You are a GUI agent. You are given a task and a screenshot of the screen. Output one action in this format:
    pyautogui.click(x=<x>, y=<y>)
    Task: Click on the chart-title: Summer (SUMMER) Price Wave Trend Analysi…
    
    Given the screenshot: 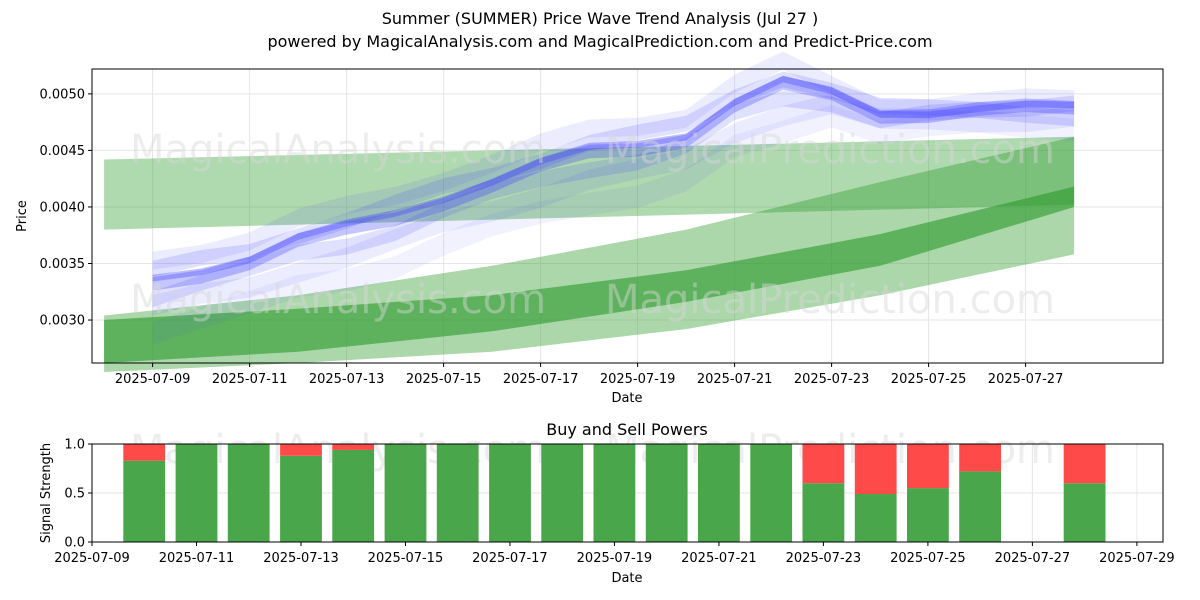 What is the action you would take?
    pyautogui.click(x=600, y=18)
    